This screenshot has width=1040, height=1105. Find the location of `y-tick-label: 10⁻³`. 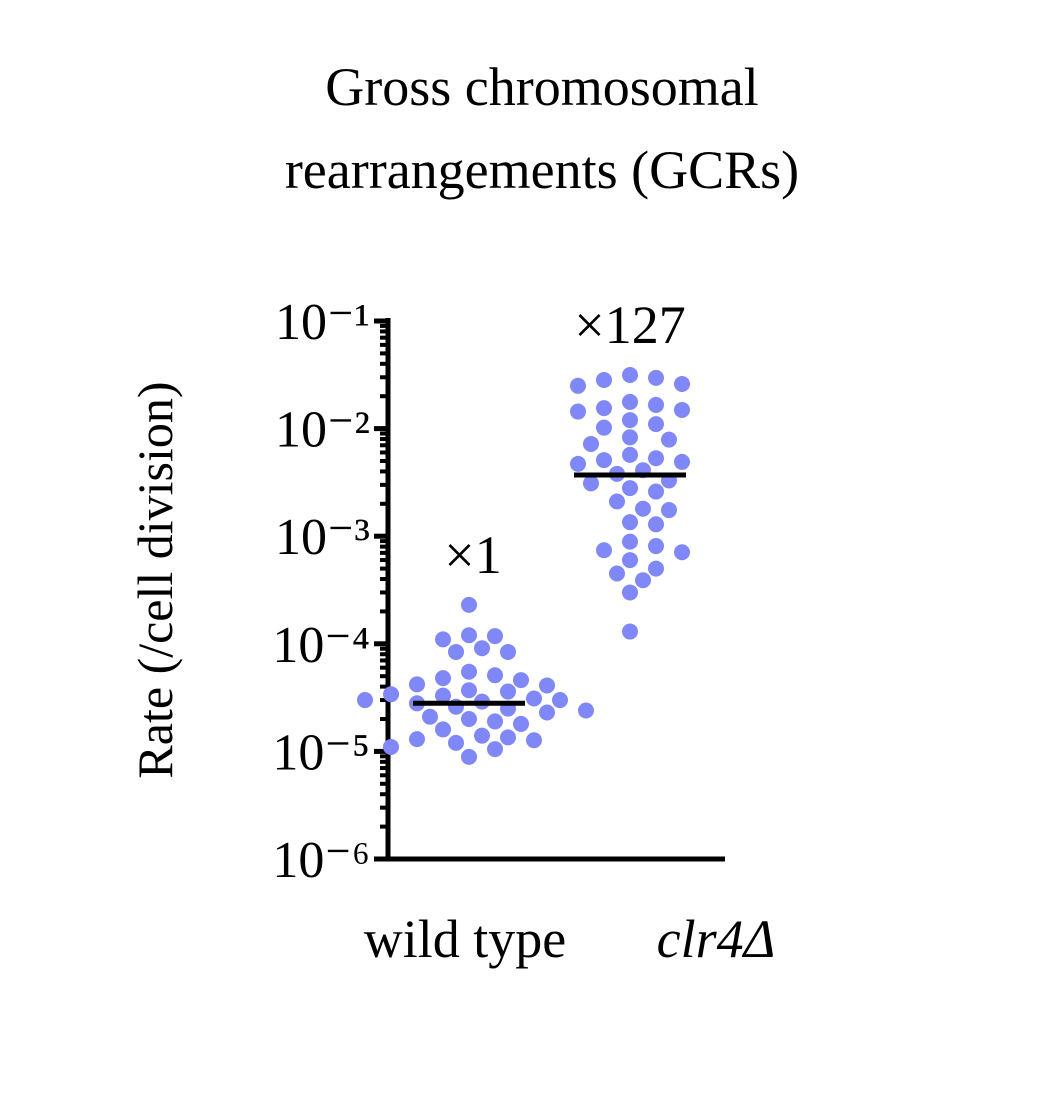

y-tick-label: 10⁻³ is located at coordinates (322, 537).